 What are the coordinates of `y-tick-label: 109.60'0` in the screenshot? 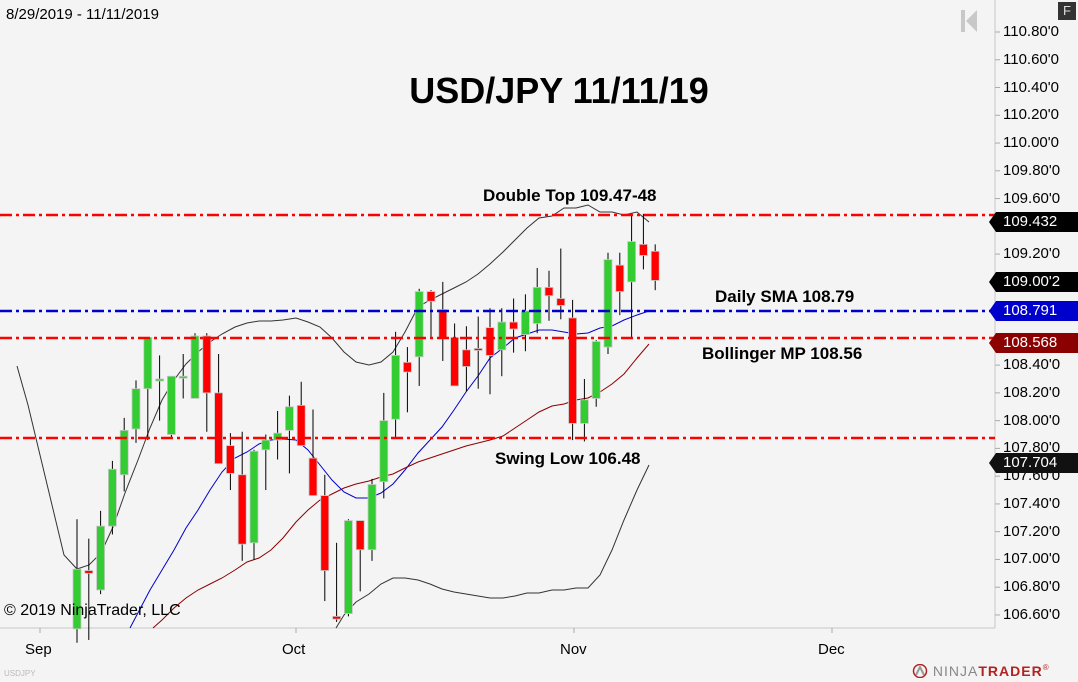 It's located at (1032, 198).